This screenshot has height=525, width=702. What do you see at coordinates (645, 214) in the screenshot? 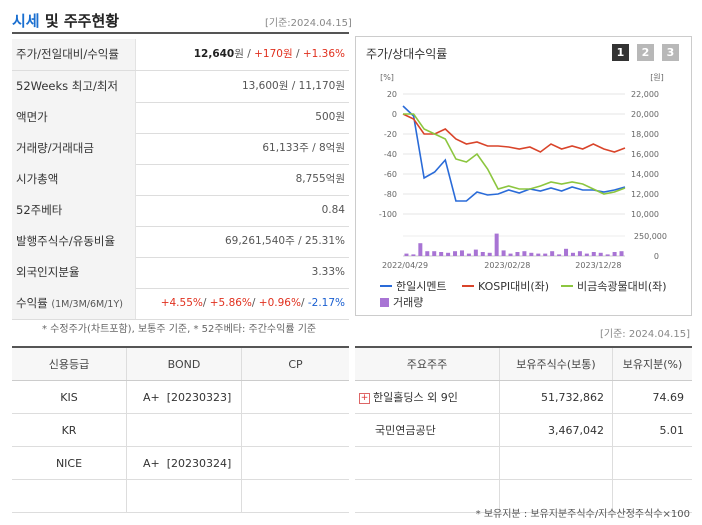
I see `right-tick-label: 10,000` at bounding box center [645, 214].